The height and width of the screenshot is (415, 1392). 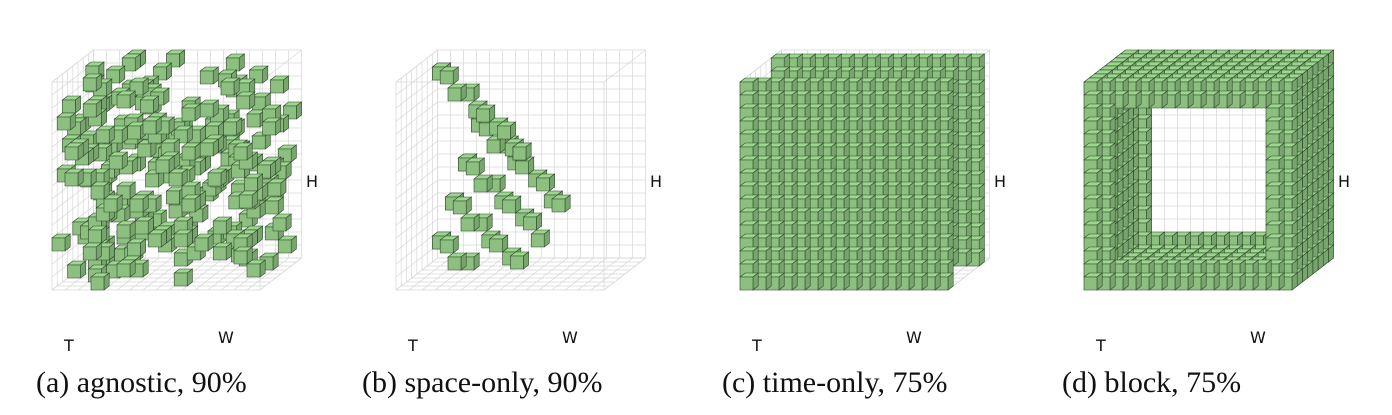 I want to click on axis-w-label-a: W, so click(x=226, y=337).